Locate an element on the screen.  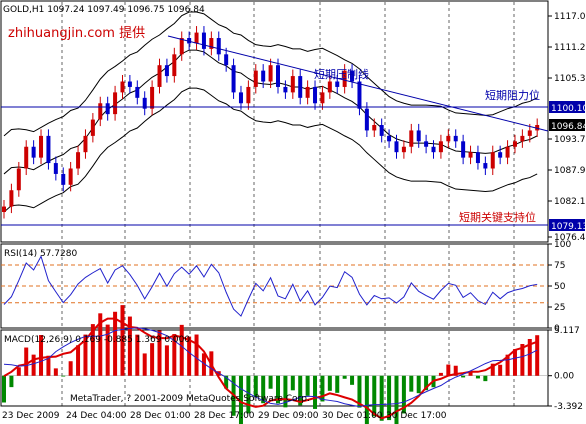
time-label: 30 Dec 17:00 is located at coordinates (416, 416).